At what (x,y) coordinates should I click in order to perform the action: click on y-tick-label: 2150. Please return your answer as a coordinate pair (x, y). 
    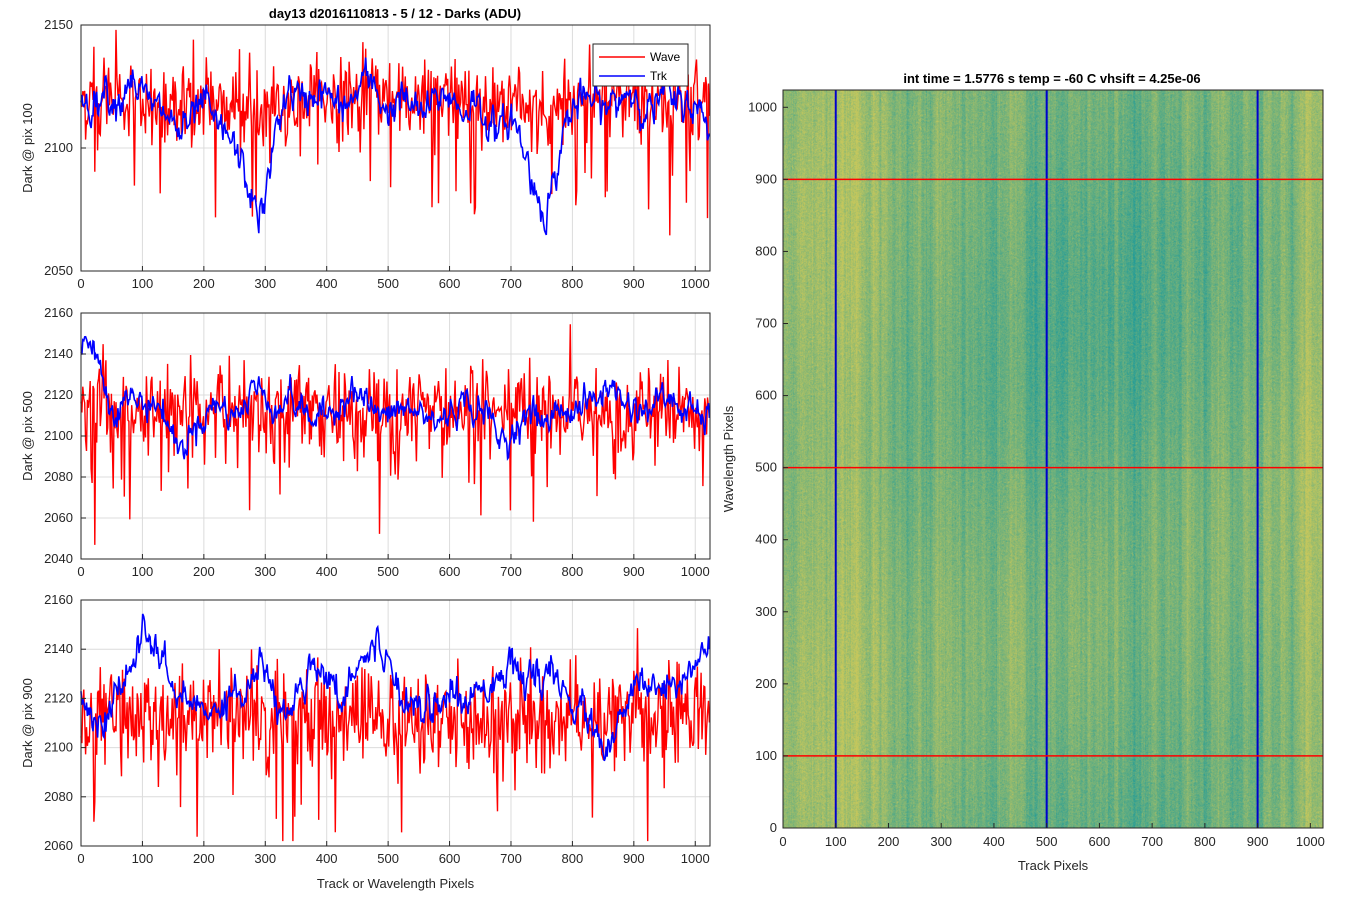
    Looking at the image, I should click on (58, 24).